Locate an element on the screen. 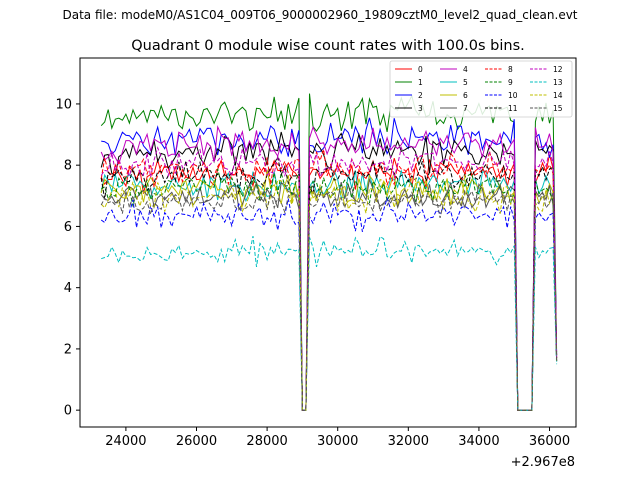 The width and height of the screenshot is (640, 480). x-offset-label: +2.967e8 is located at coordinates (543, 462).